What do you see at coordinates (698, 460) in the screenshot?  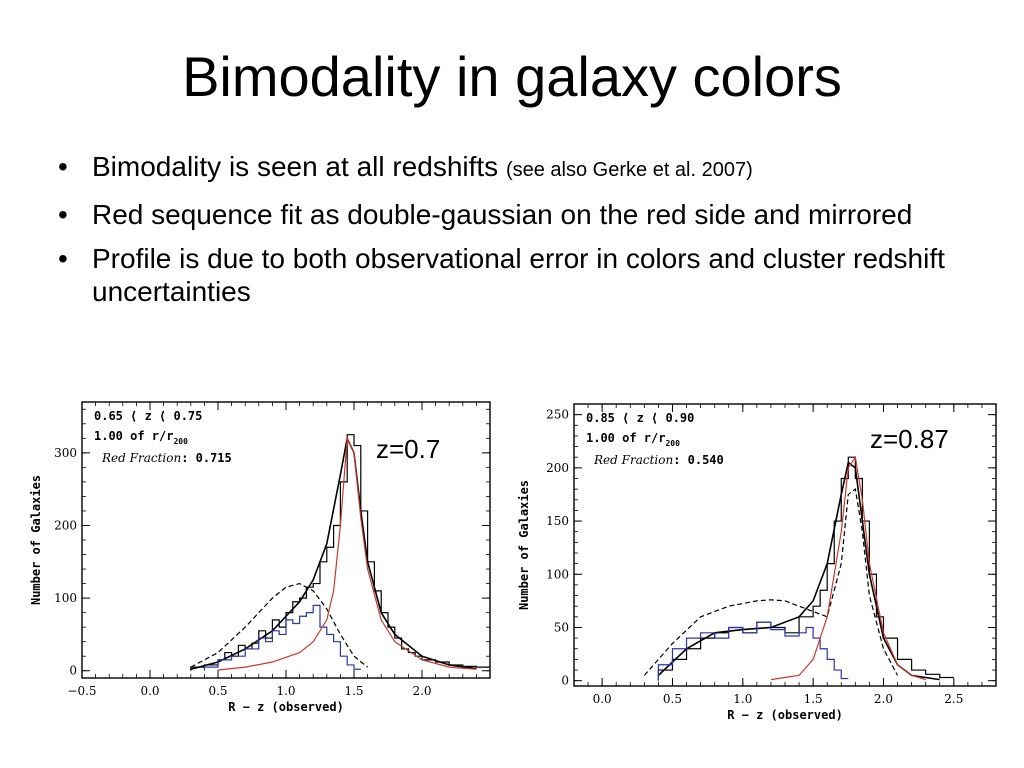 I see `info-red-fraction-value: : 0.540` at bounding box center [698, 460].